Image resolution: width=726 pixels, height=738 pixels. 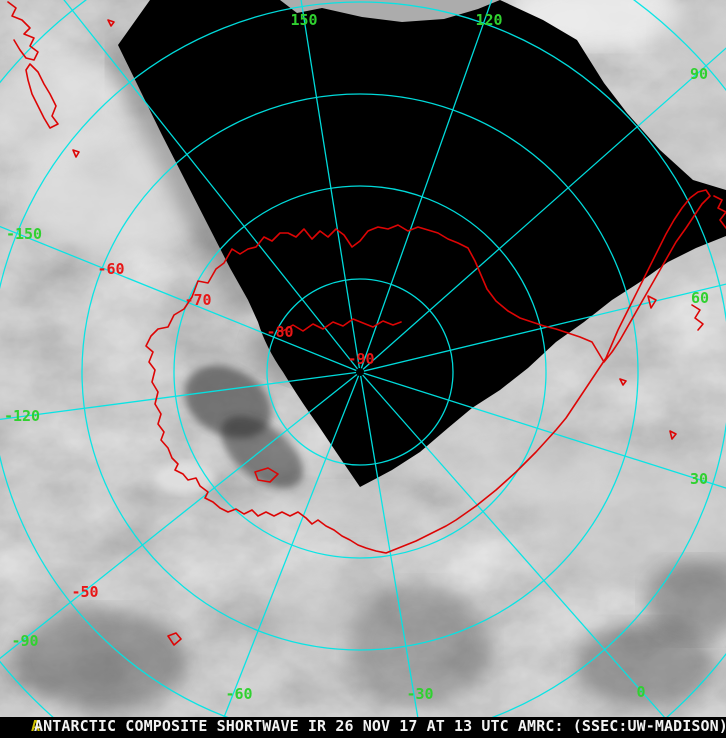 I want to click on latitude-ring--80, so click(x=360, y=372).